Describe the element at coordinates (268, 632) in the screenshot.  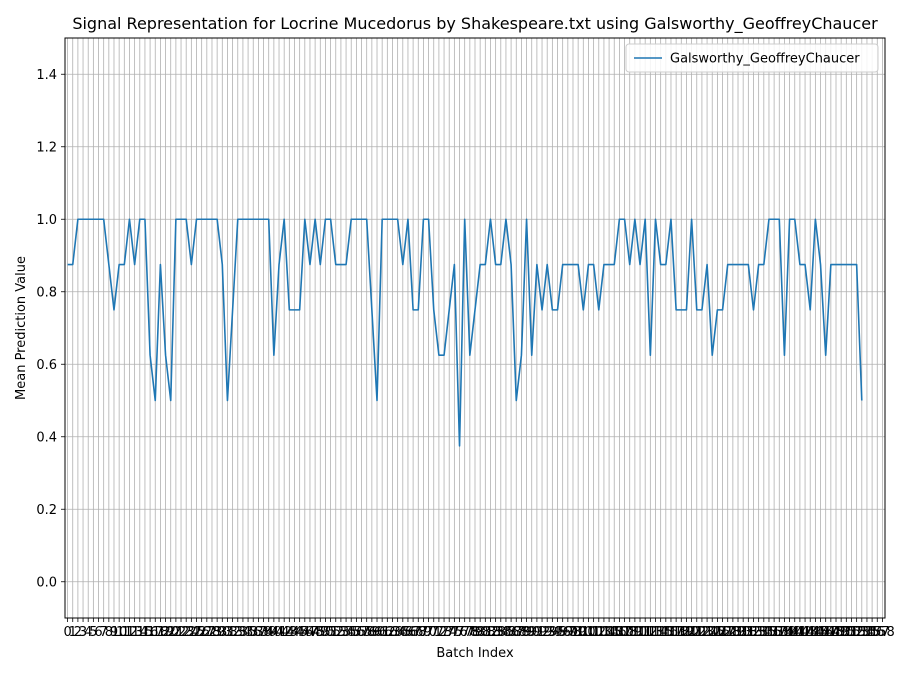
I see `x-tick-label: 39` at that location.